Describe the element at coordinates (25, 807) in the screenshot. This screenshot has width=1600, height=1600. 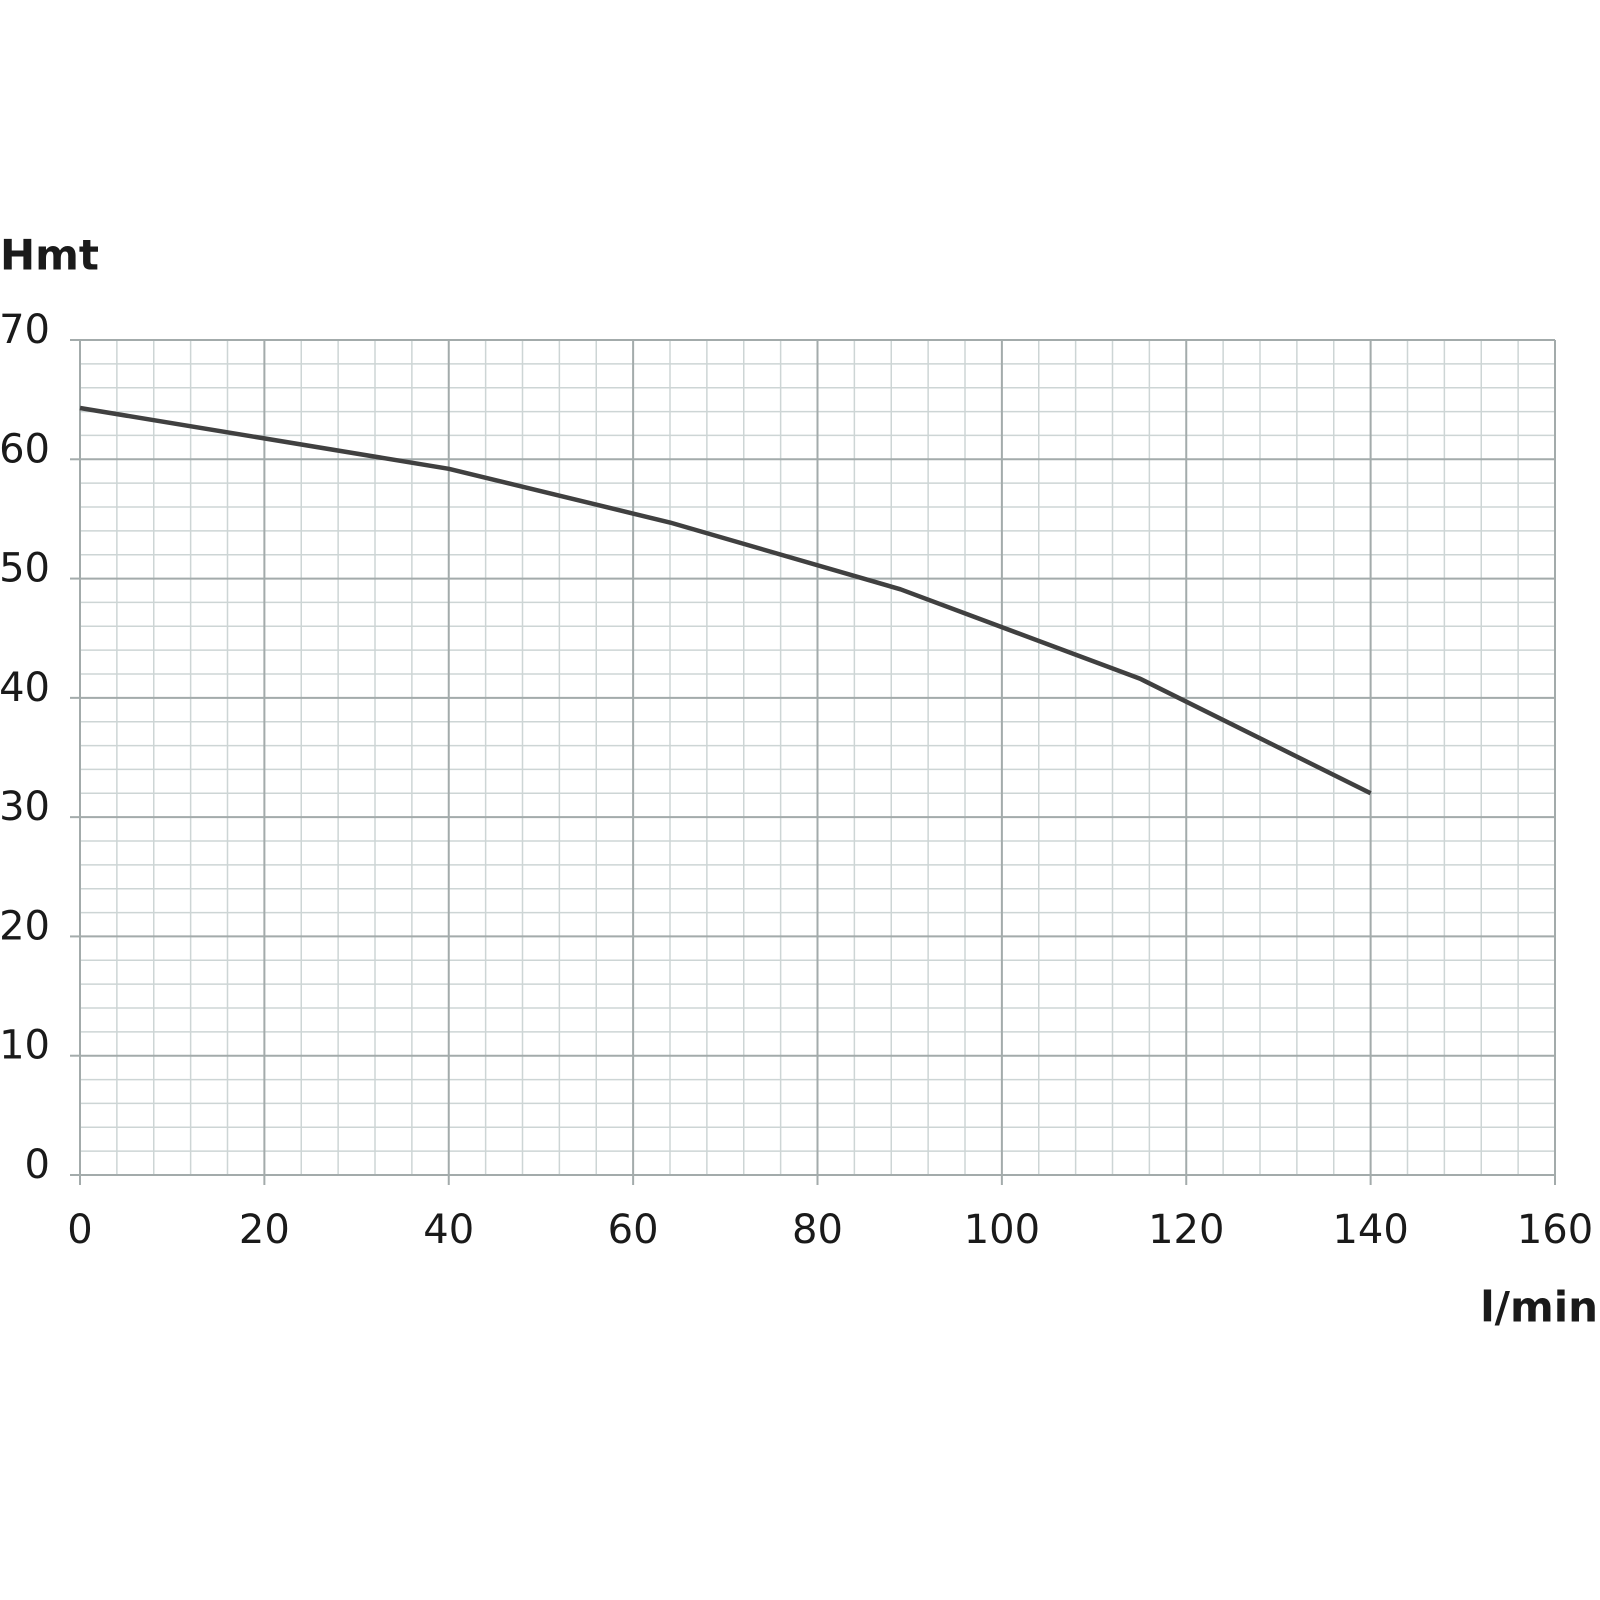
I see `y-tick-label: 30` at that location.